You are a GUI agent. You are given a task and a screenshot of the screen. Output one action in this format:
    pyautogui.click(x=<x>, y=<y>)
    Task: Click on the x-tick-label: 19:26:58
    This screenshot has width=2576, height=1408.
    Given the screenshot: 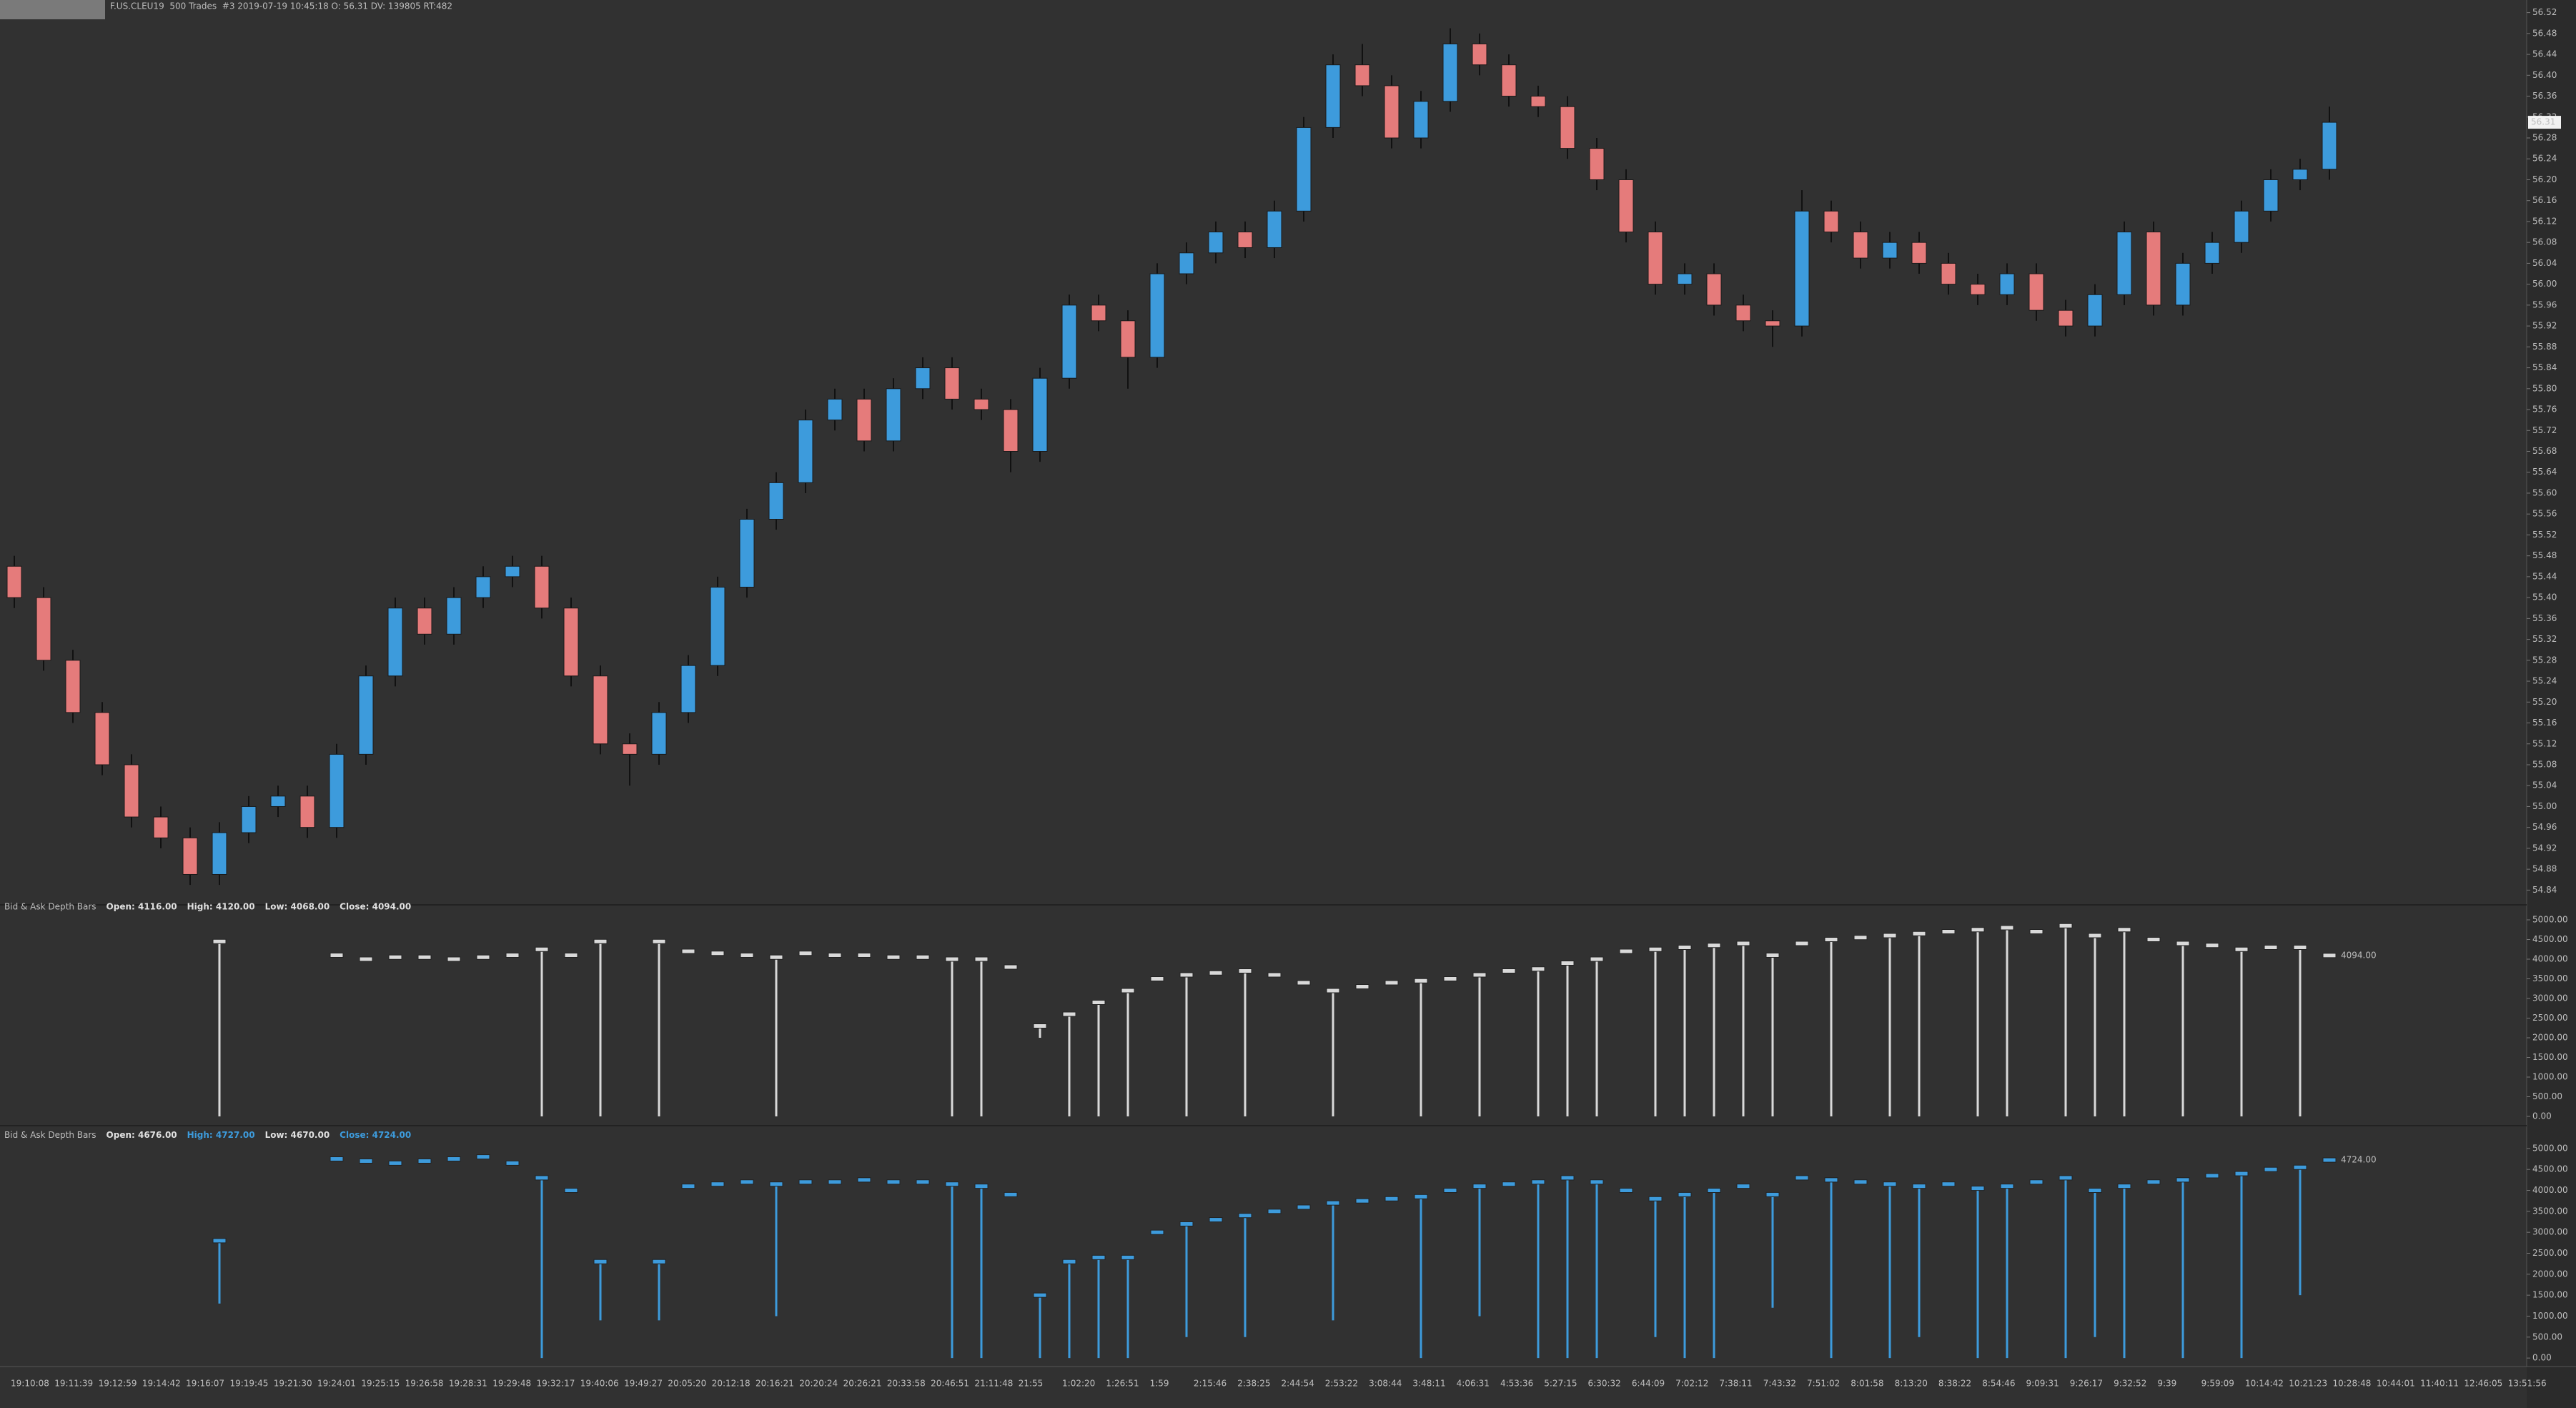 What is the action you would take?
    pyautogui.click(x=424, y=1384)
    